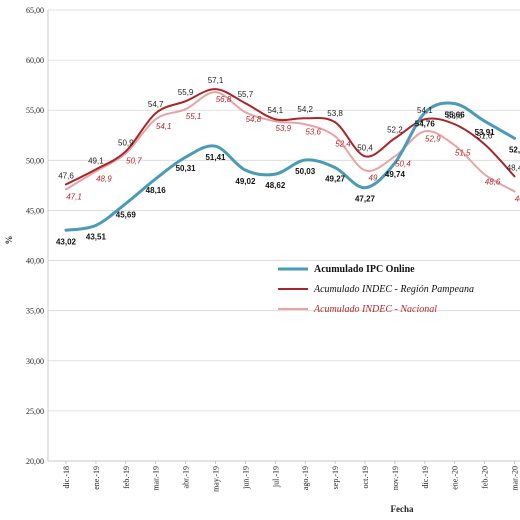  What do you see at coordinates (96, 236) in the screenshot?
I see `data-label: 43,51` at bounding box center [96, 236].